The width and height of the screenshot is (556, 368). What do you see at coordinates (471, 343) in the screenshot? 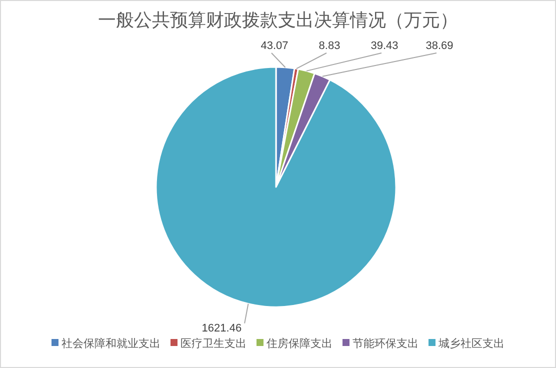
I see `legend-label: 城乡社区支出` at bounding box center [471, 343].